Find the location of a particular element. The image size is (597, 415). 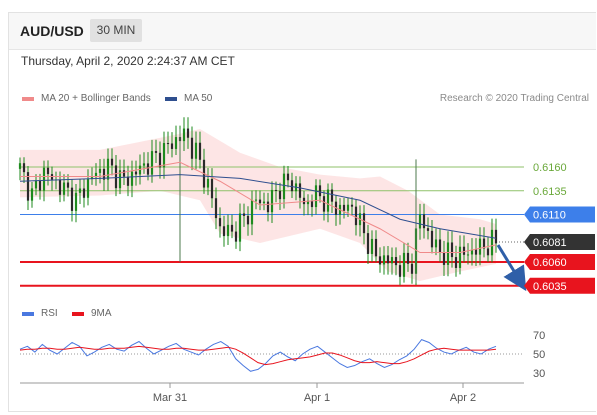

copyright-text: Research © 2020 Trading Central is located at coordinates (514, 98).